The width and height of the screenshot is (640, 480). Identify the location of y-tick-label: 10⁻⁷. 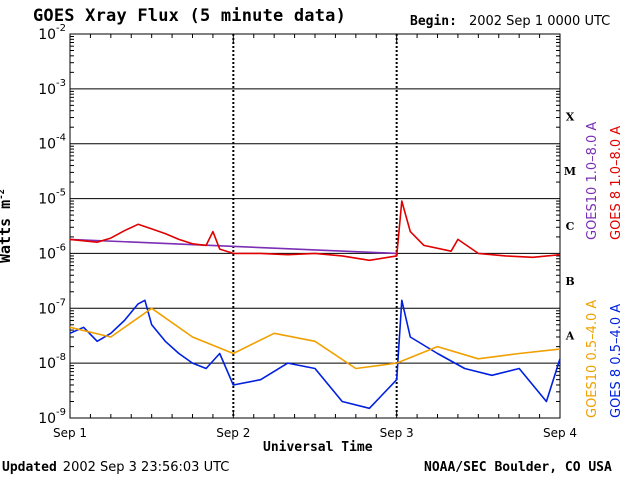
(52, 307).